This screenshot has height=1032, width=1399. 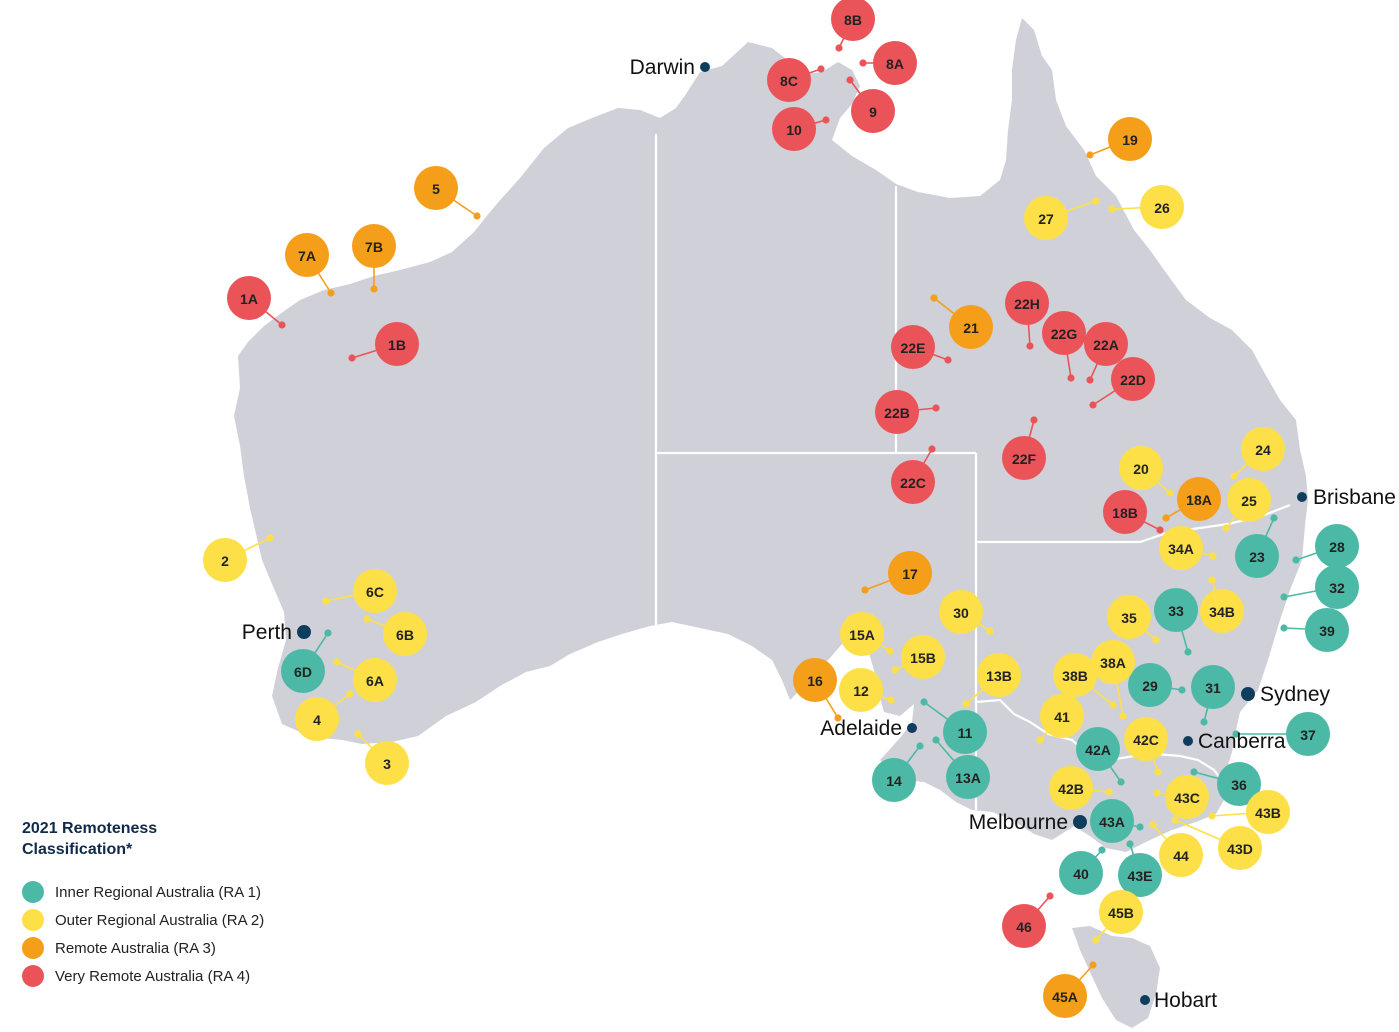 I want to click on site-marker-13b: 13B, so click(x=999, y=675).